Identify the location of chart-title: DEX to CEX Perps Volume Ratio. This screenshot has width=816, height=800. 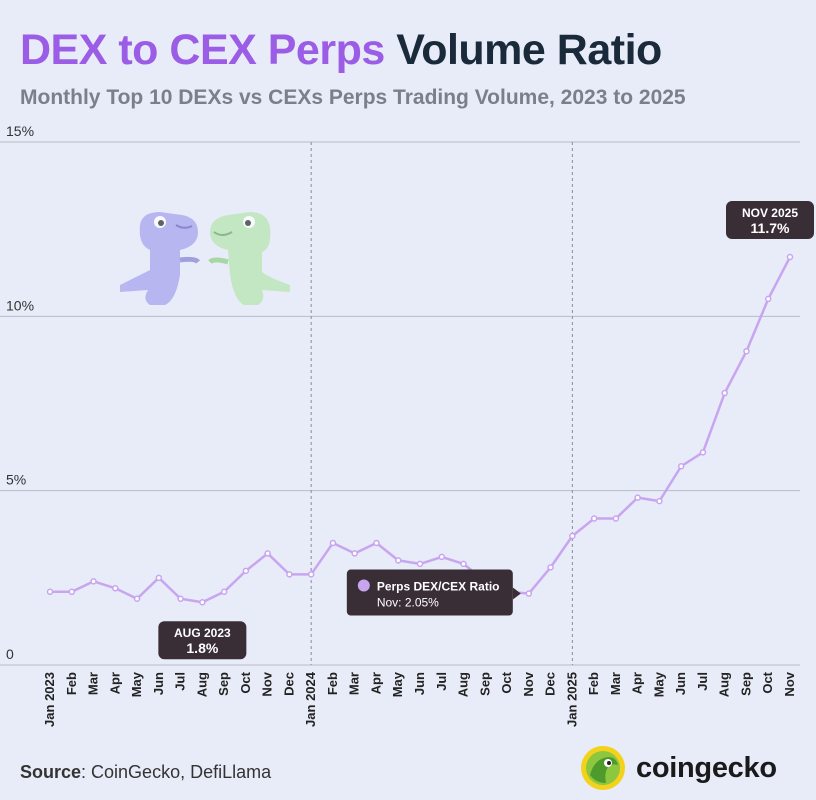
(341, 50).